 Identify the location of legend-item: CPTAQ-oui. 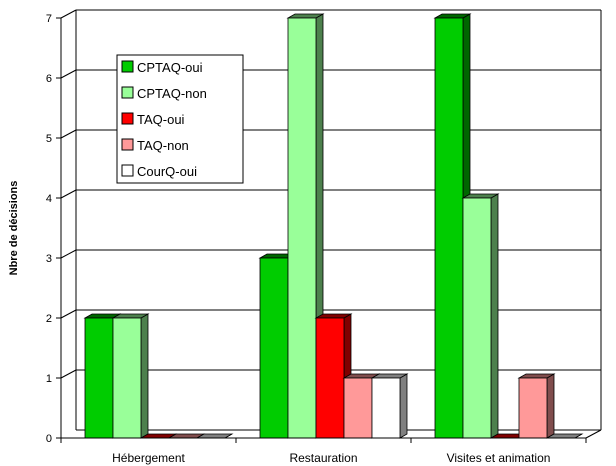
(162, 67).